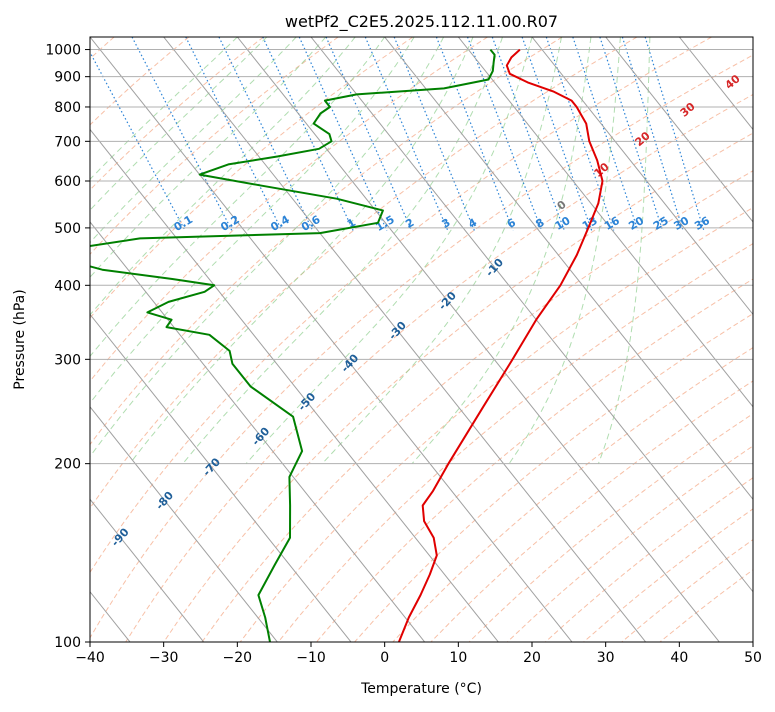 The width and height of the screenshot is (775, 712). What do you see at coordinates (20, 339) in the screenshot?
I see `y-axis-label: Pressure (hPa)` at bounding box center [20, 339].